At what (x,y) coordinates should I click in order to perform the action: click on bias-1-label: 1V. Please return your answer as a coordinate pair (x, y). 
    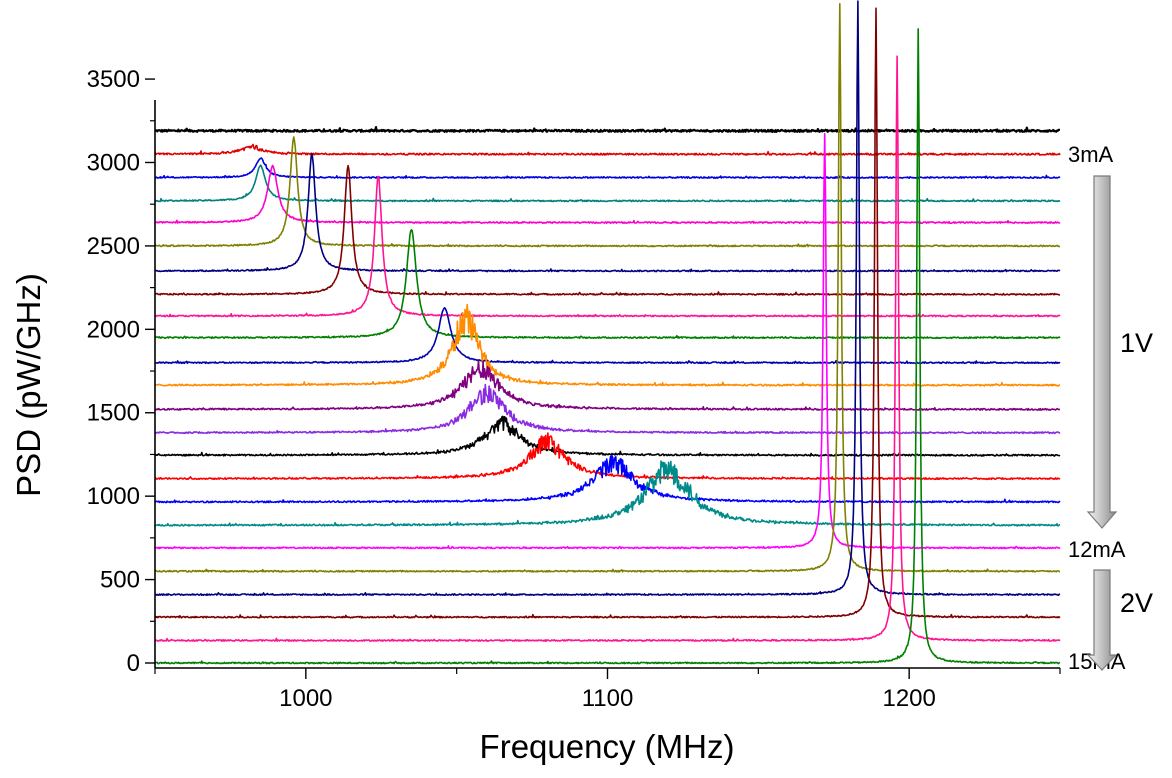
    Looking at the image, I should click on (1136, 343).